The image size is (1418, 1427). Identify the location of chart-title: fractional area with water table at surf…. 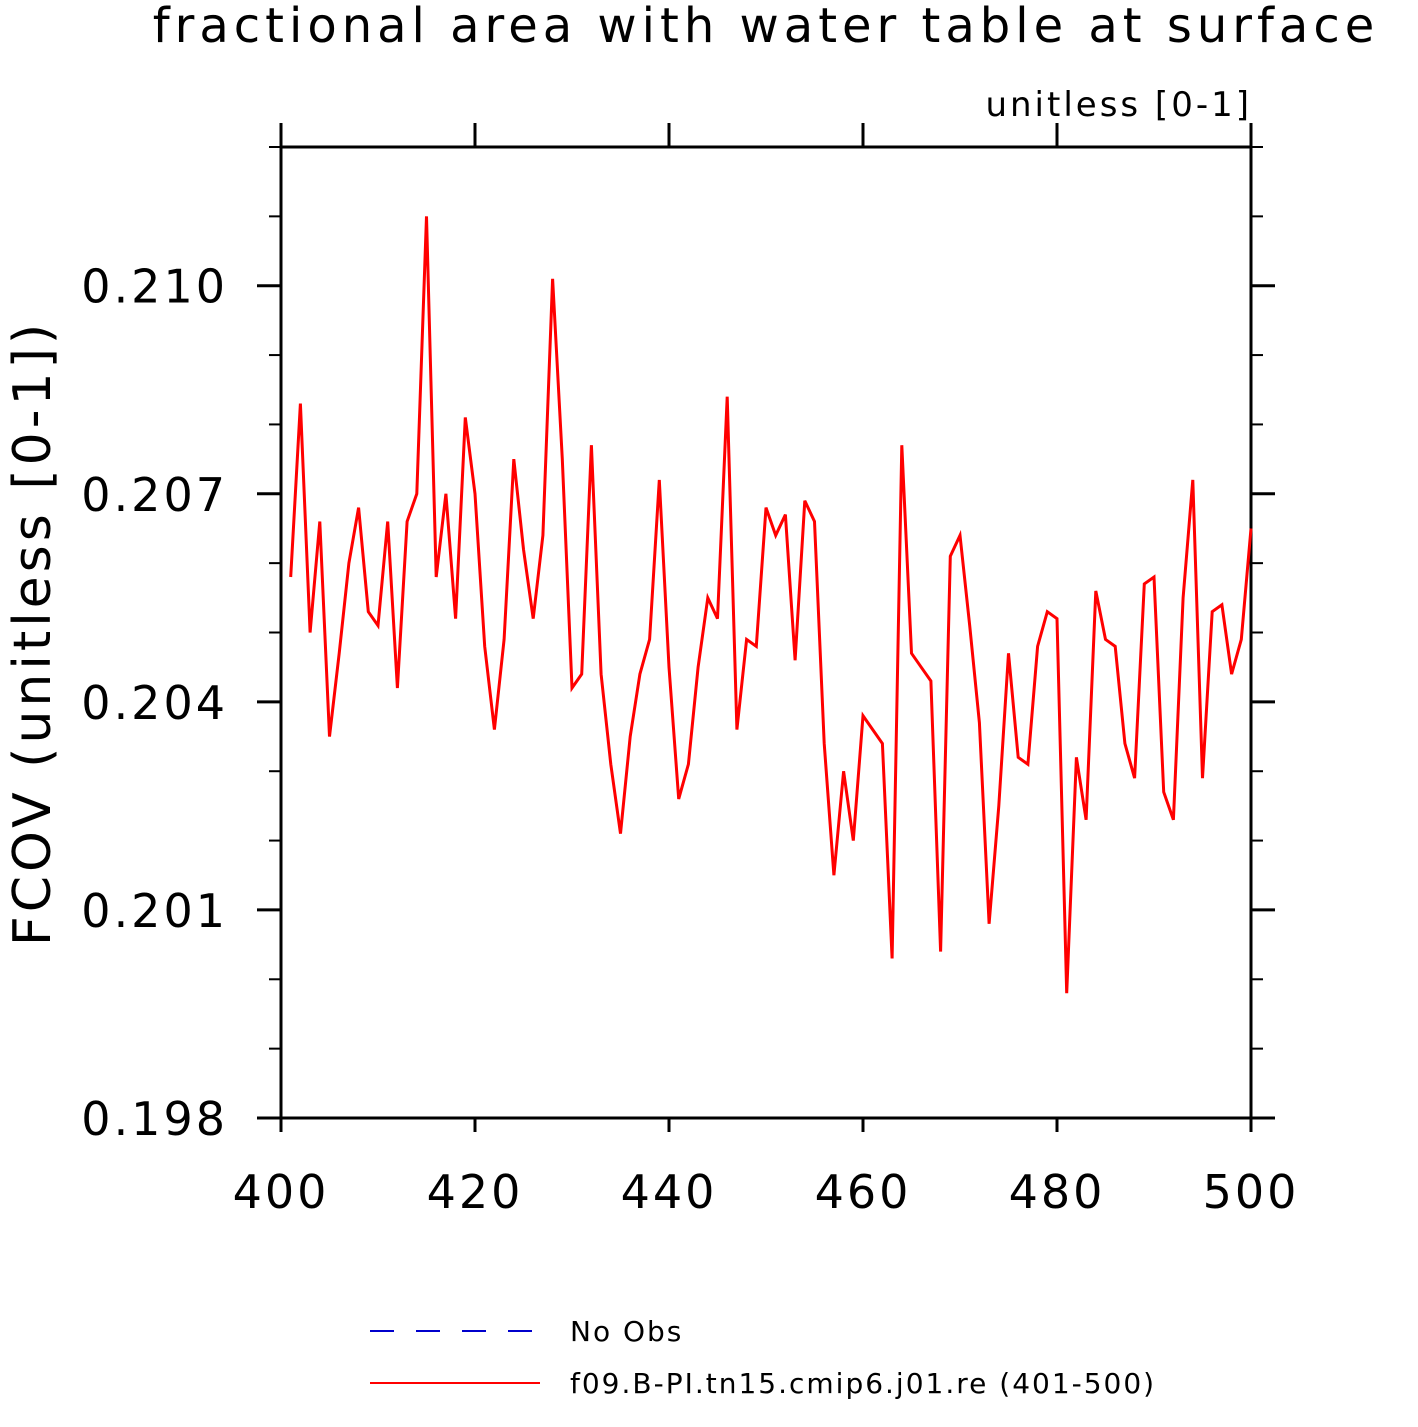
(766, 27).